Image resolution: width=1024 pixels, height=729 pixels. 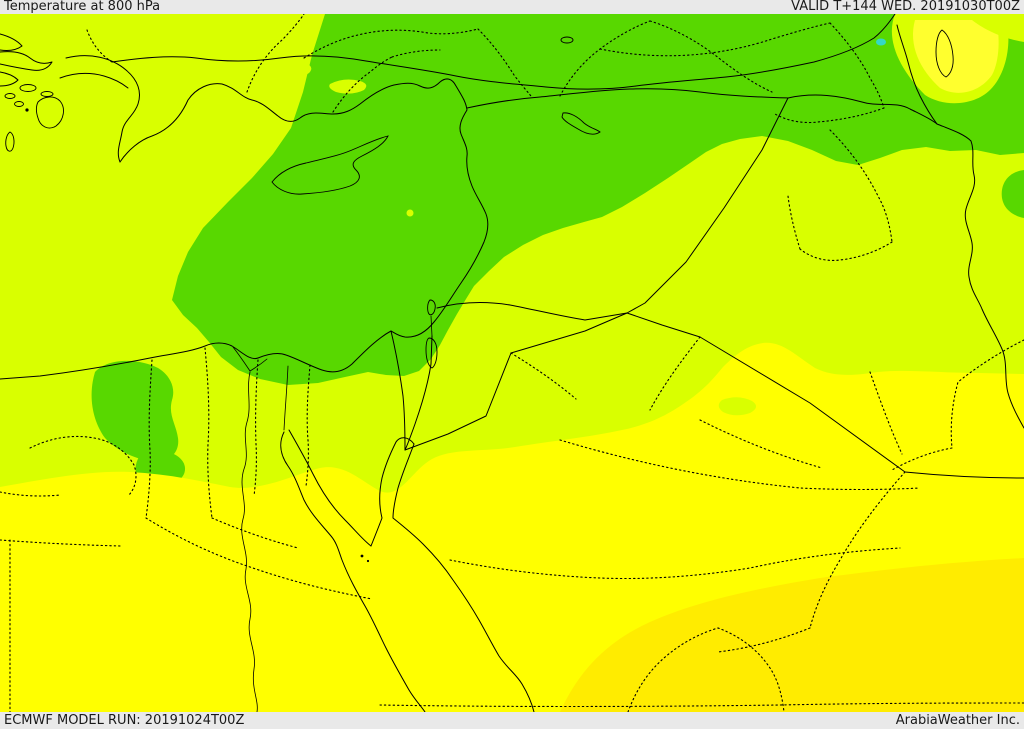 I want to click on region-yellow-urmia, so click(x=955, y=56).